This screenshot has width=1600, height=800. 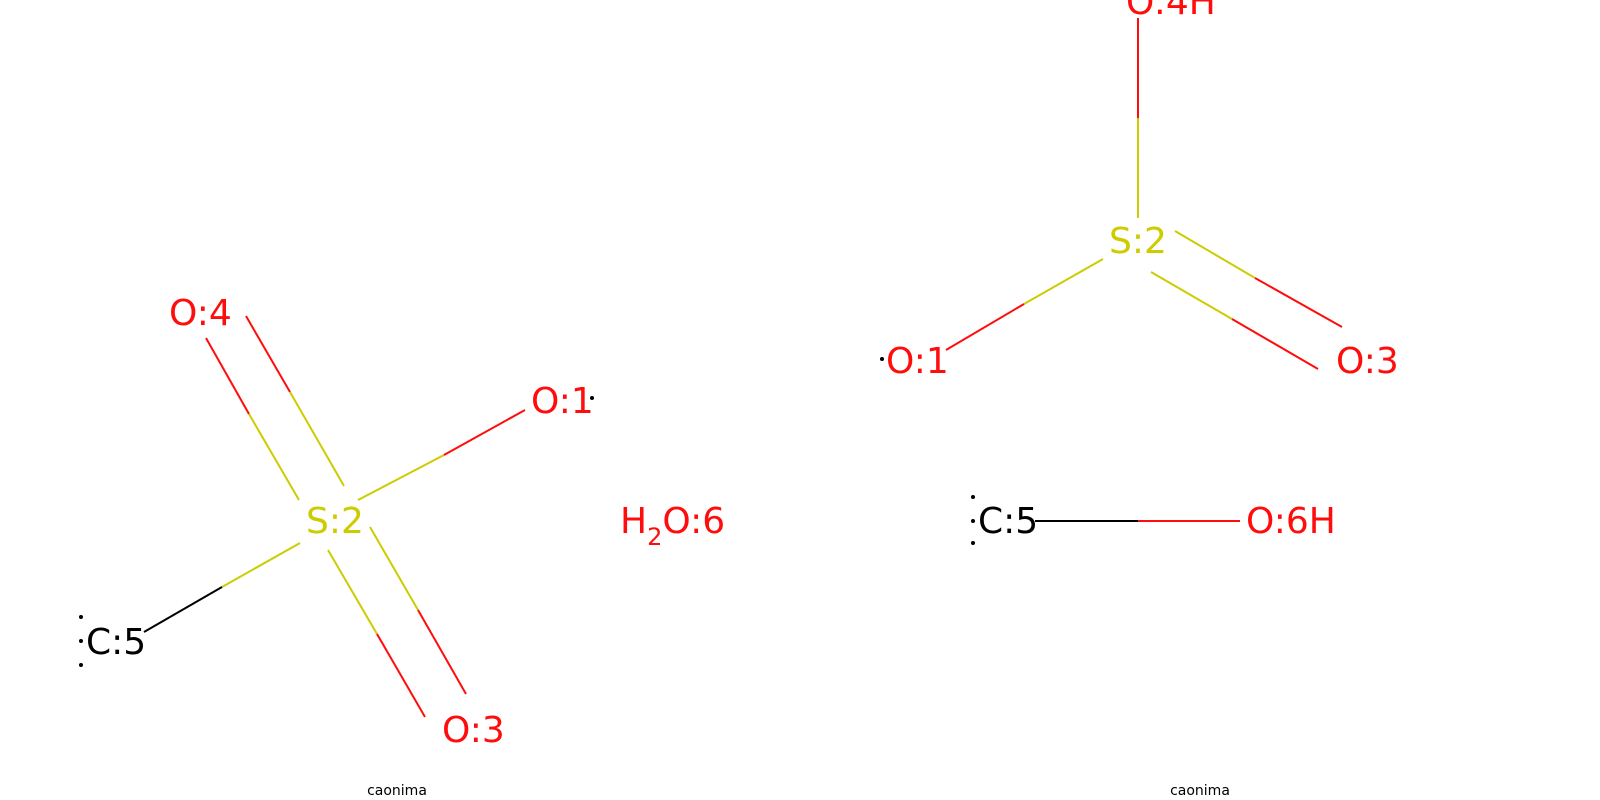 I want to click on bond-s2-o4-double, so click(x=275, y=408).